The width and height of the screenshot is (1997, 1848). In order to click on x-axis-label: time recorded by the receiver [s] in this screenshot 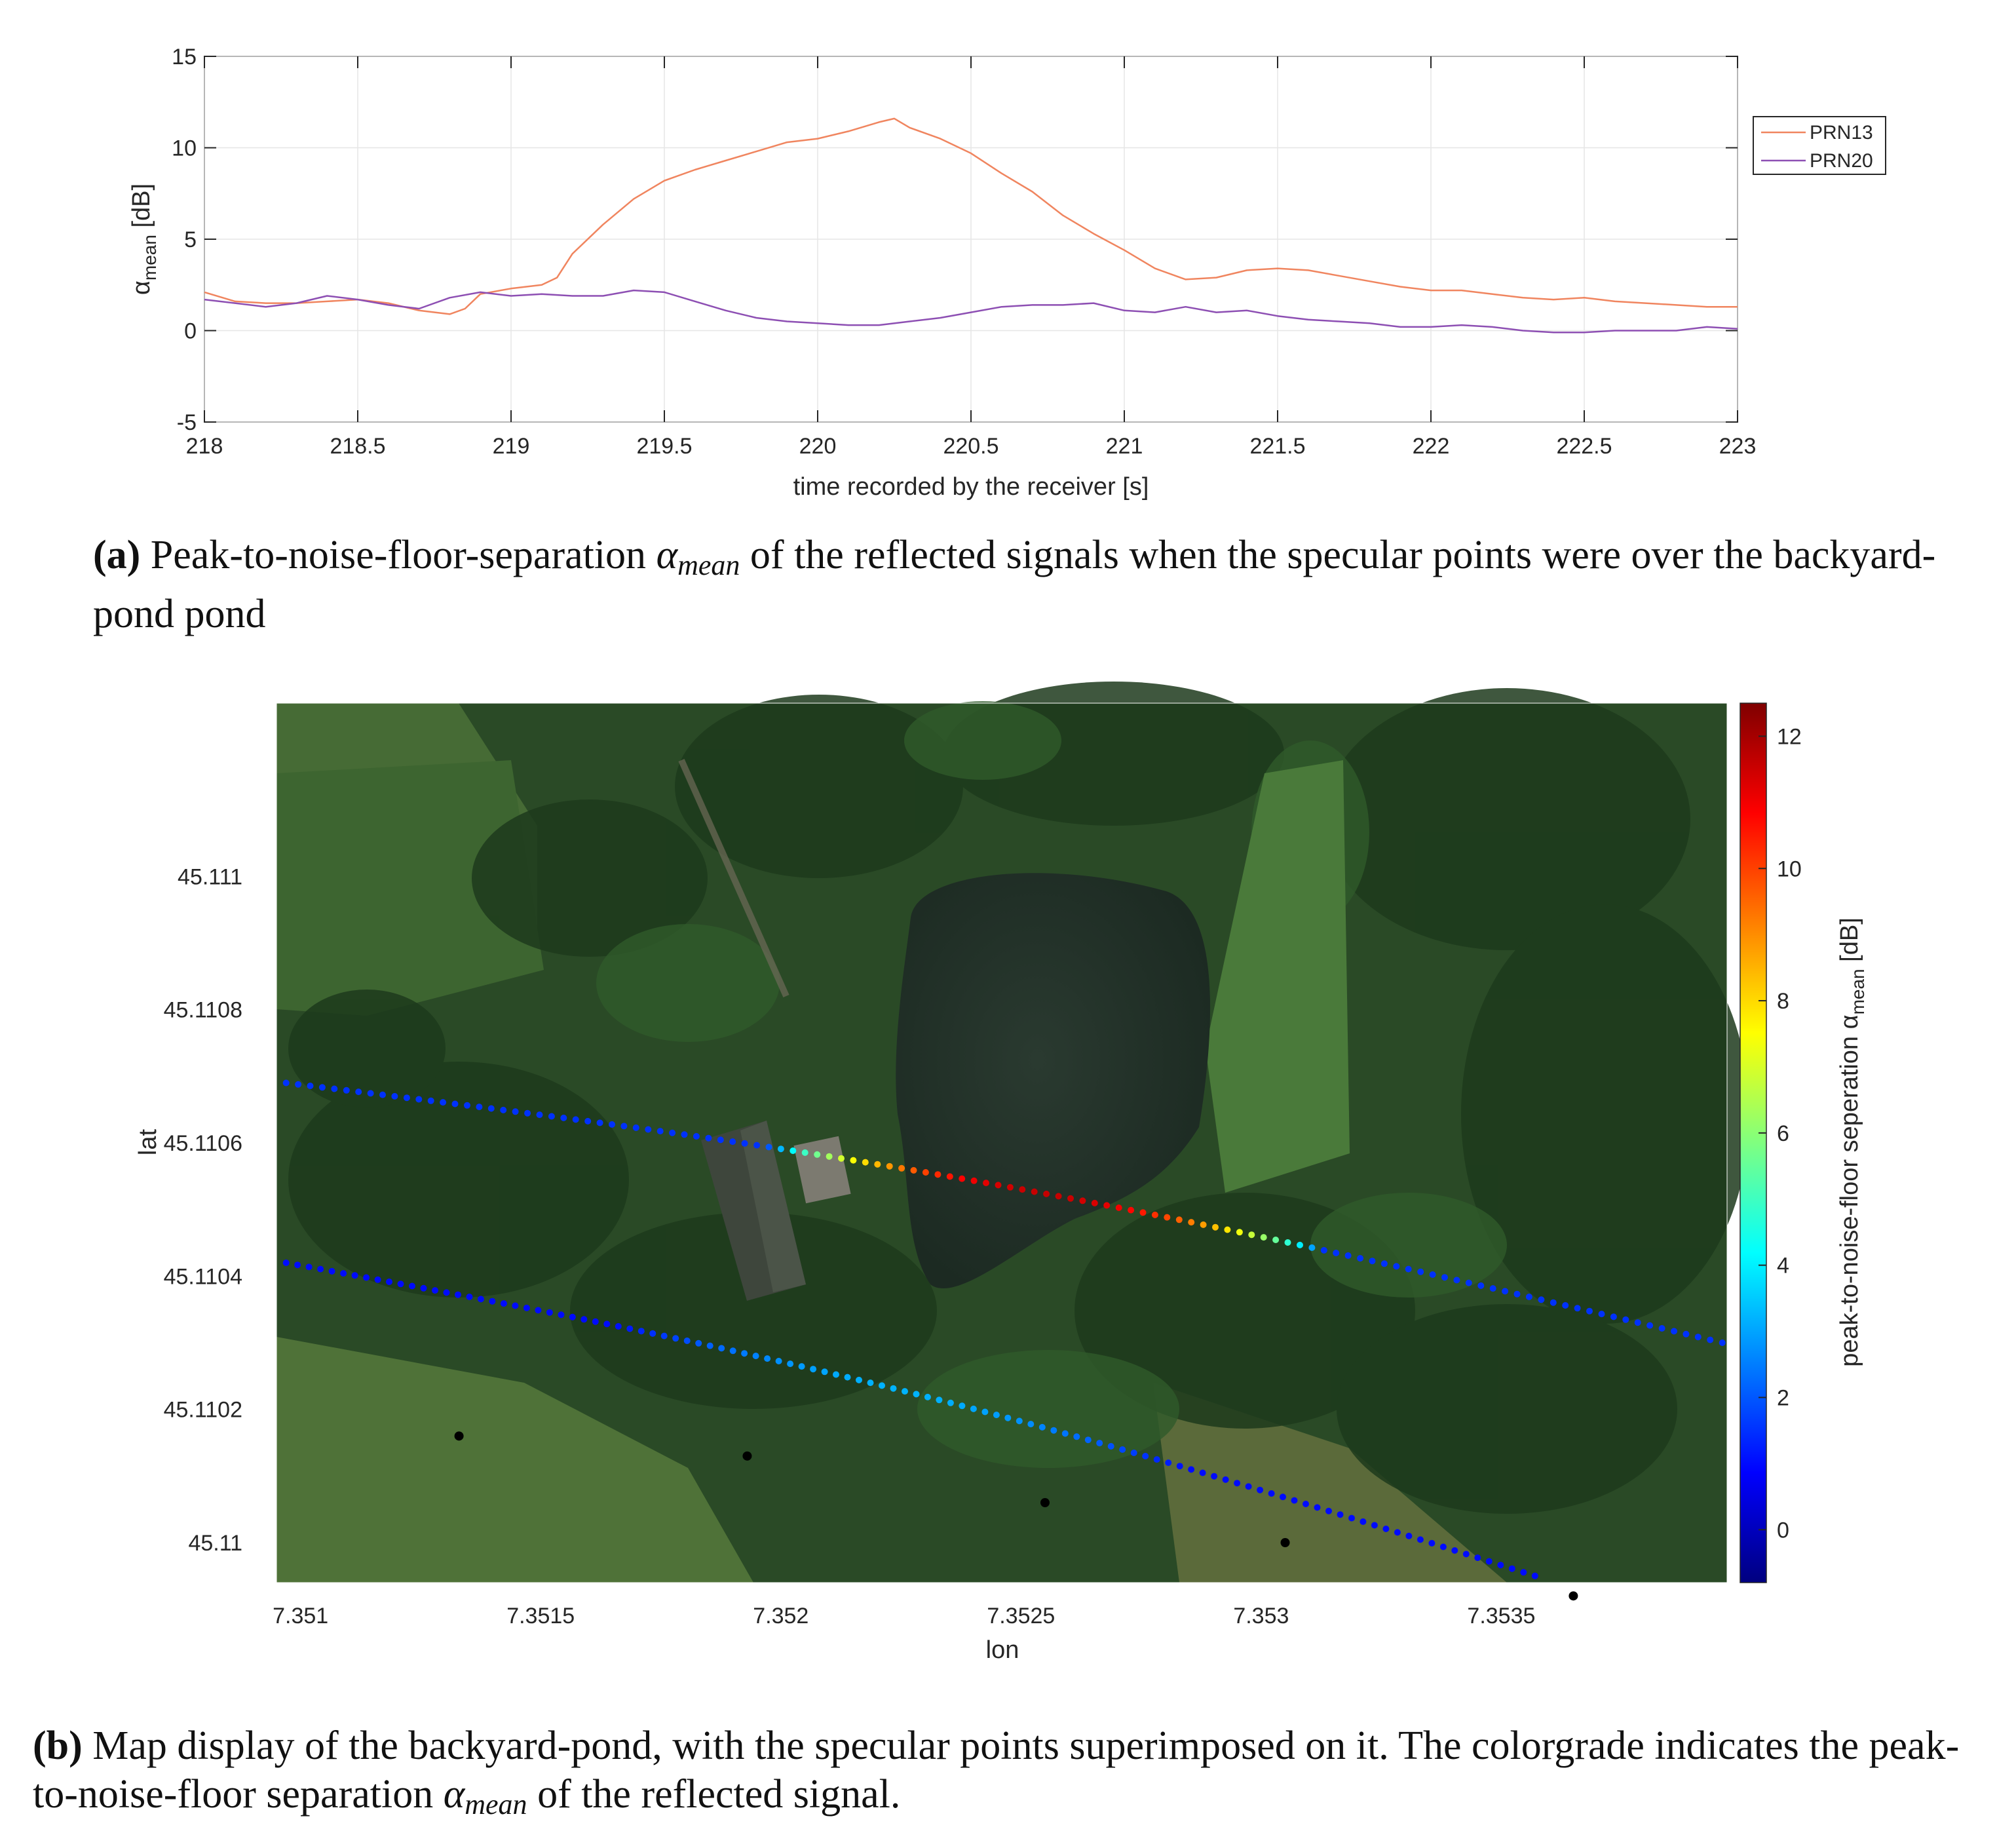, I will do `click(971, 487)`.